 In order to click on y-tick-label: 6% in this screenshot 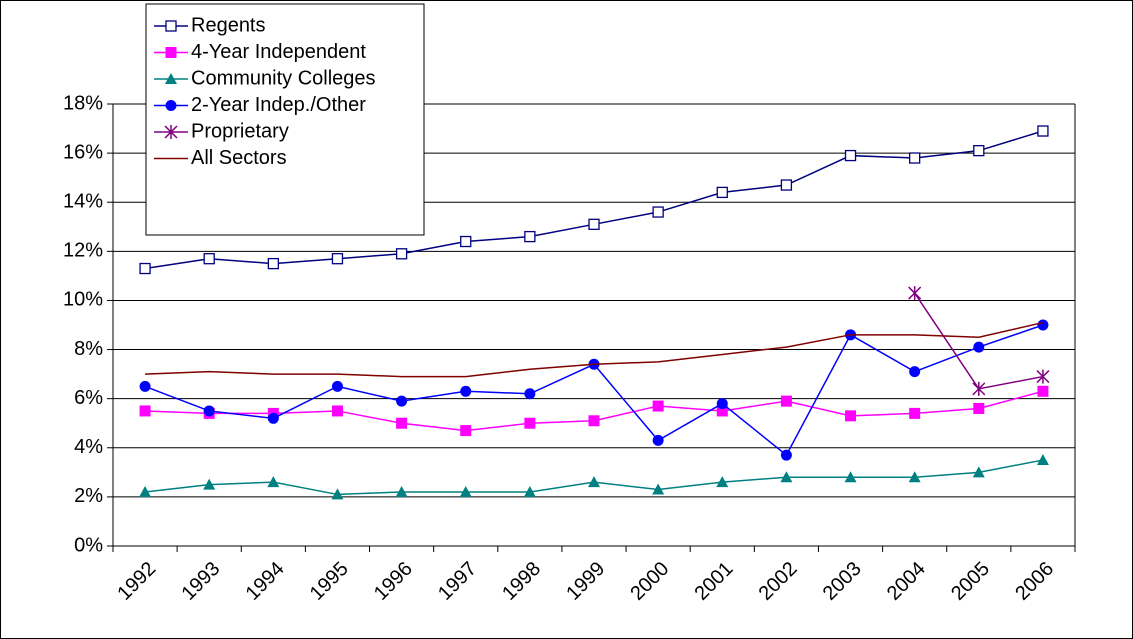, I will do `click(88, 398)`.